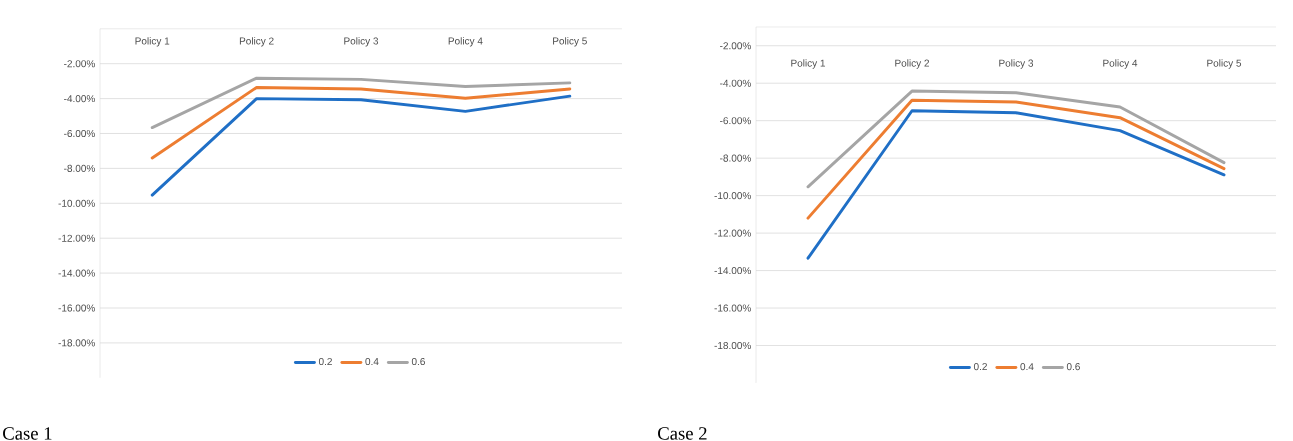 The height and width of the screenshot is (441, 1293). What do you see at coordinates (682, 433) in the screenshot?
I see `text: Case 2` at bounding box center [682, 433].